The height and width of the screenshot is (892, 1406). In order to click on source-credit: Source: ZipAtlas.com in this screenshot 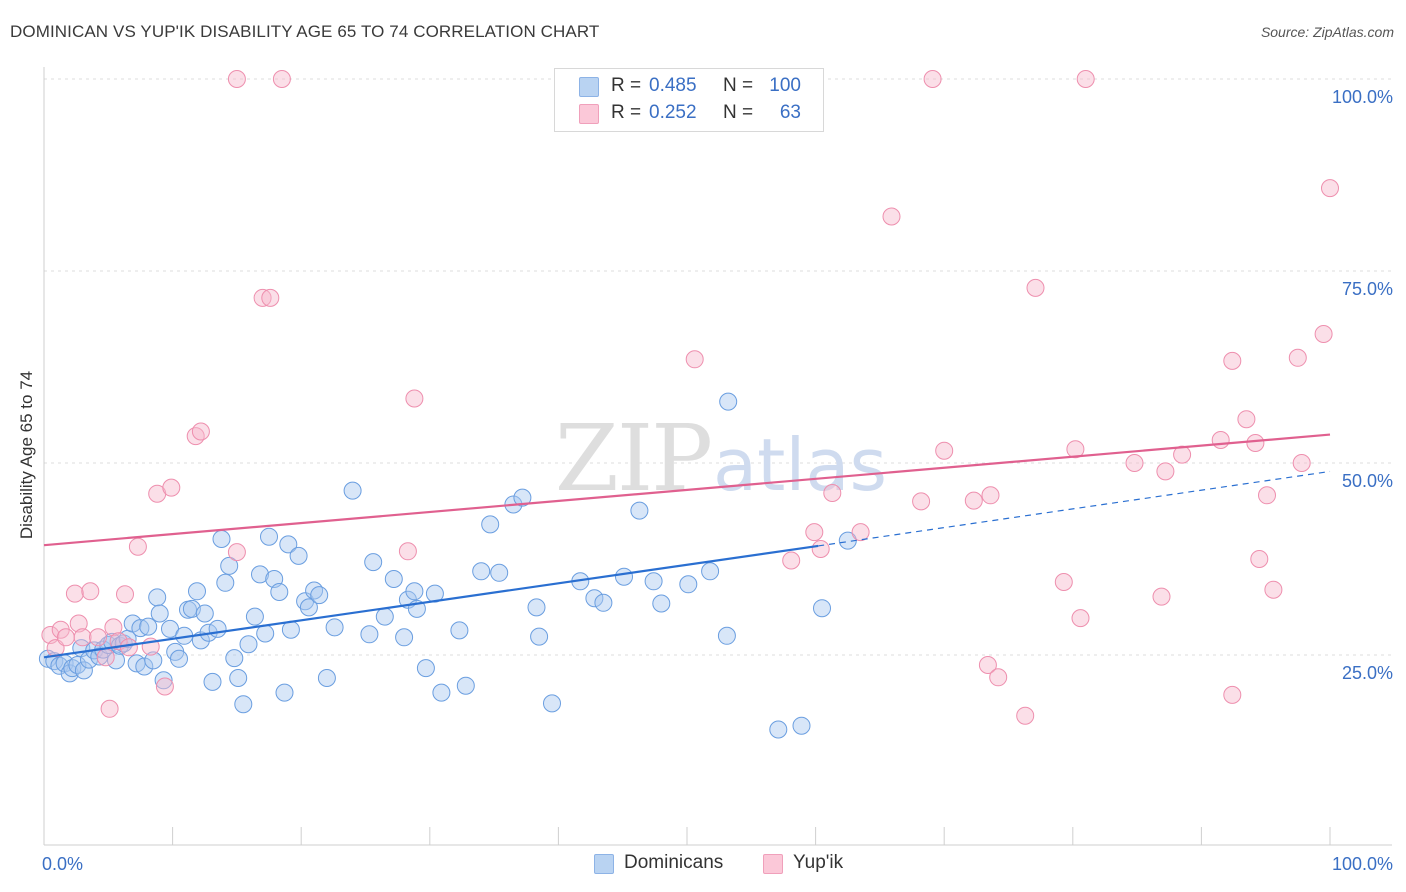, I will do `click(1327, 32)`.